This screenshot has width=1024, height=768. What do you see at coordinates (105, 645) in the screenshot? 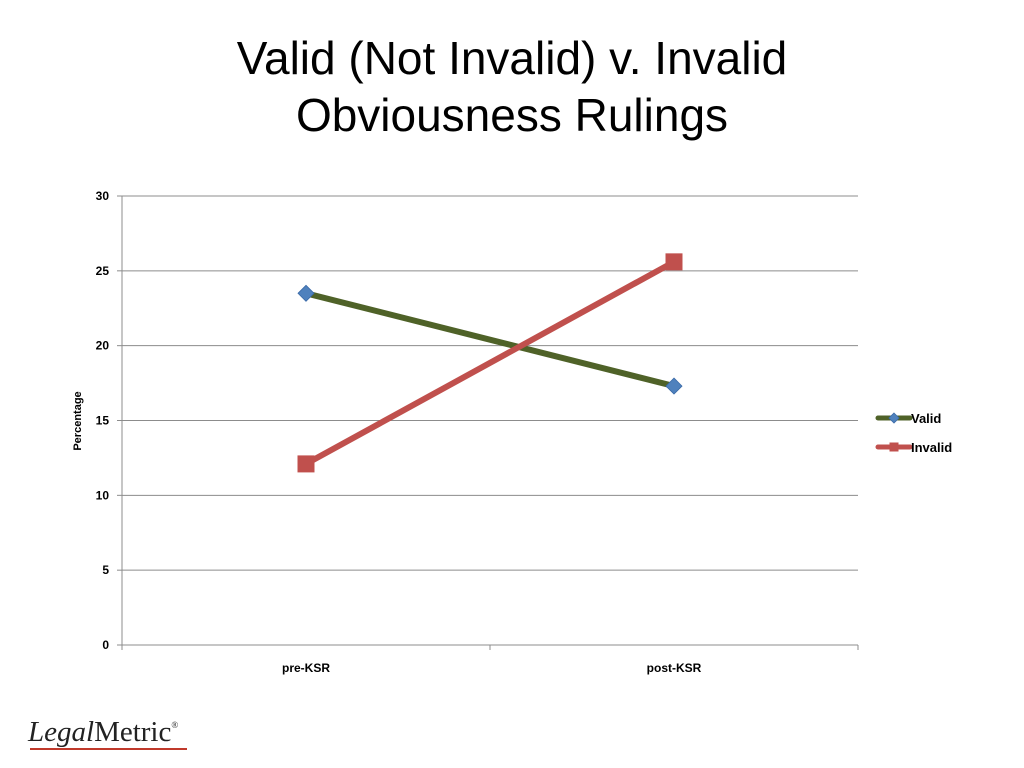
I see `y-tick-label: 0` at bounding box center [105, 645].